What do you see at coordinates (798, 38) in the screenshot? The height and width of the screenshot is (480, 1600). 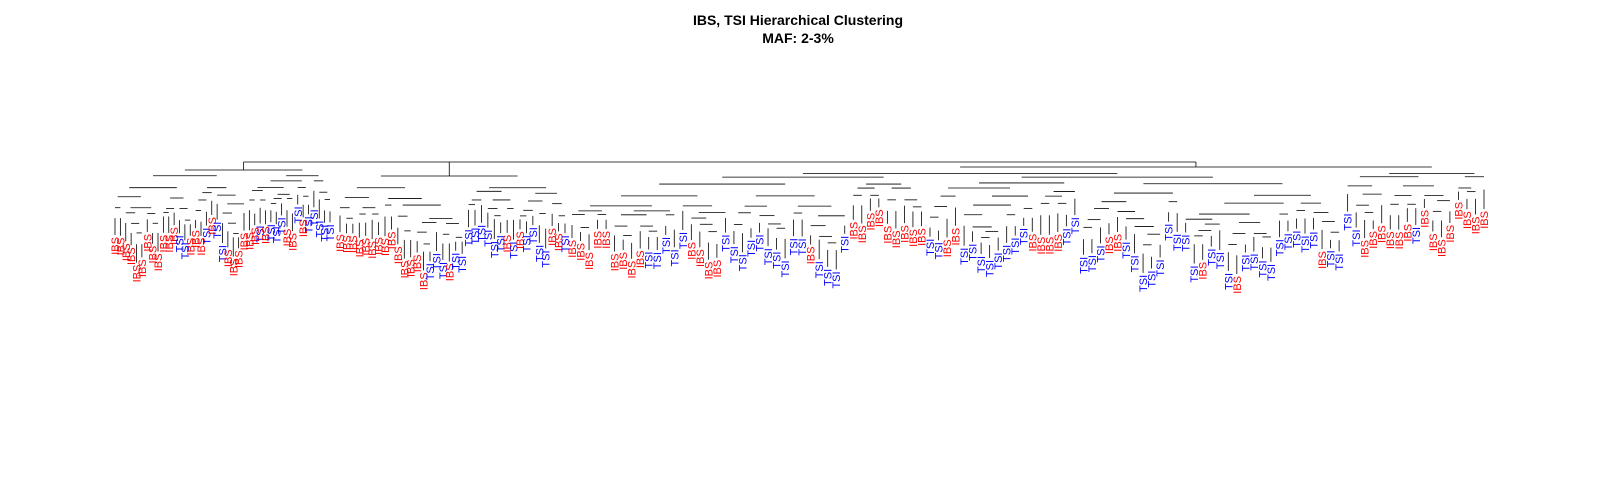 I see `chart-subtitle: MAF: 2-3%` at bounding box center [798, 38].